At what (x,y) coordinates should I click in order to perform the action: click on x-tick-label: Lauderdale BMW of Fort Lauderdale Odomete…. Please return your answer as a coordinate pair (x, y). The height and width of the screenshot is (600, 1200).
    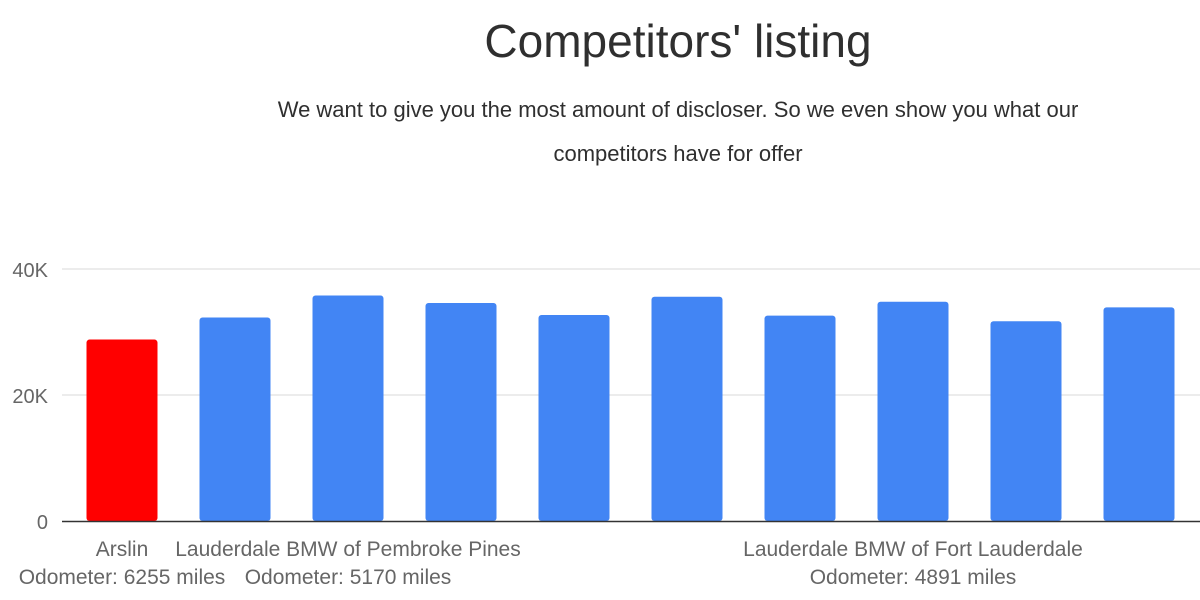
    Looking at the image, I should click on (913, 563).